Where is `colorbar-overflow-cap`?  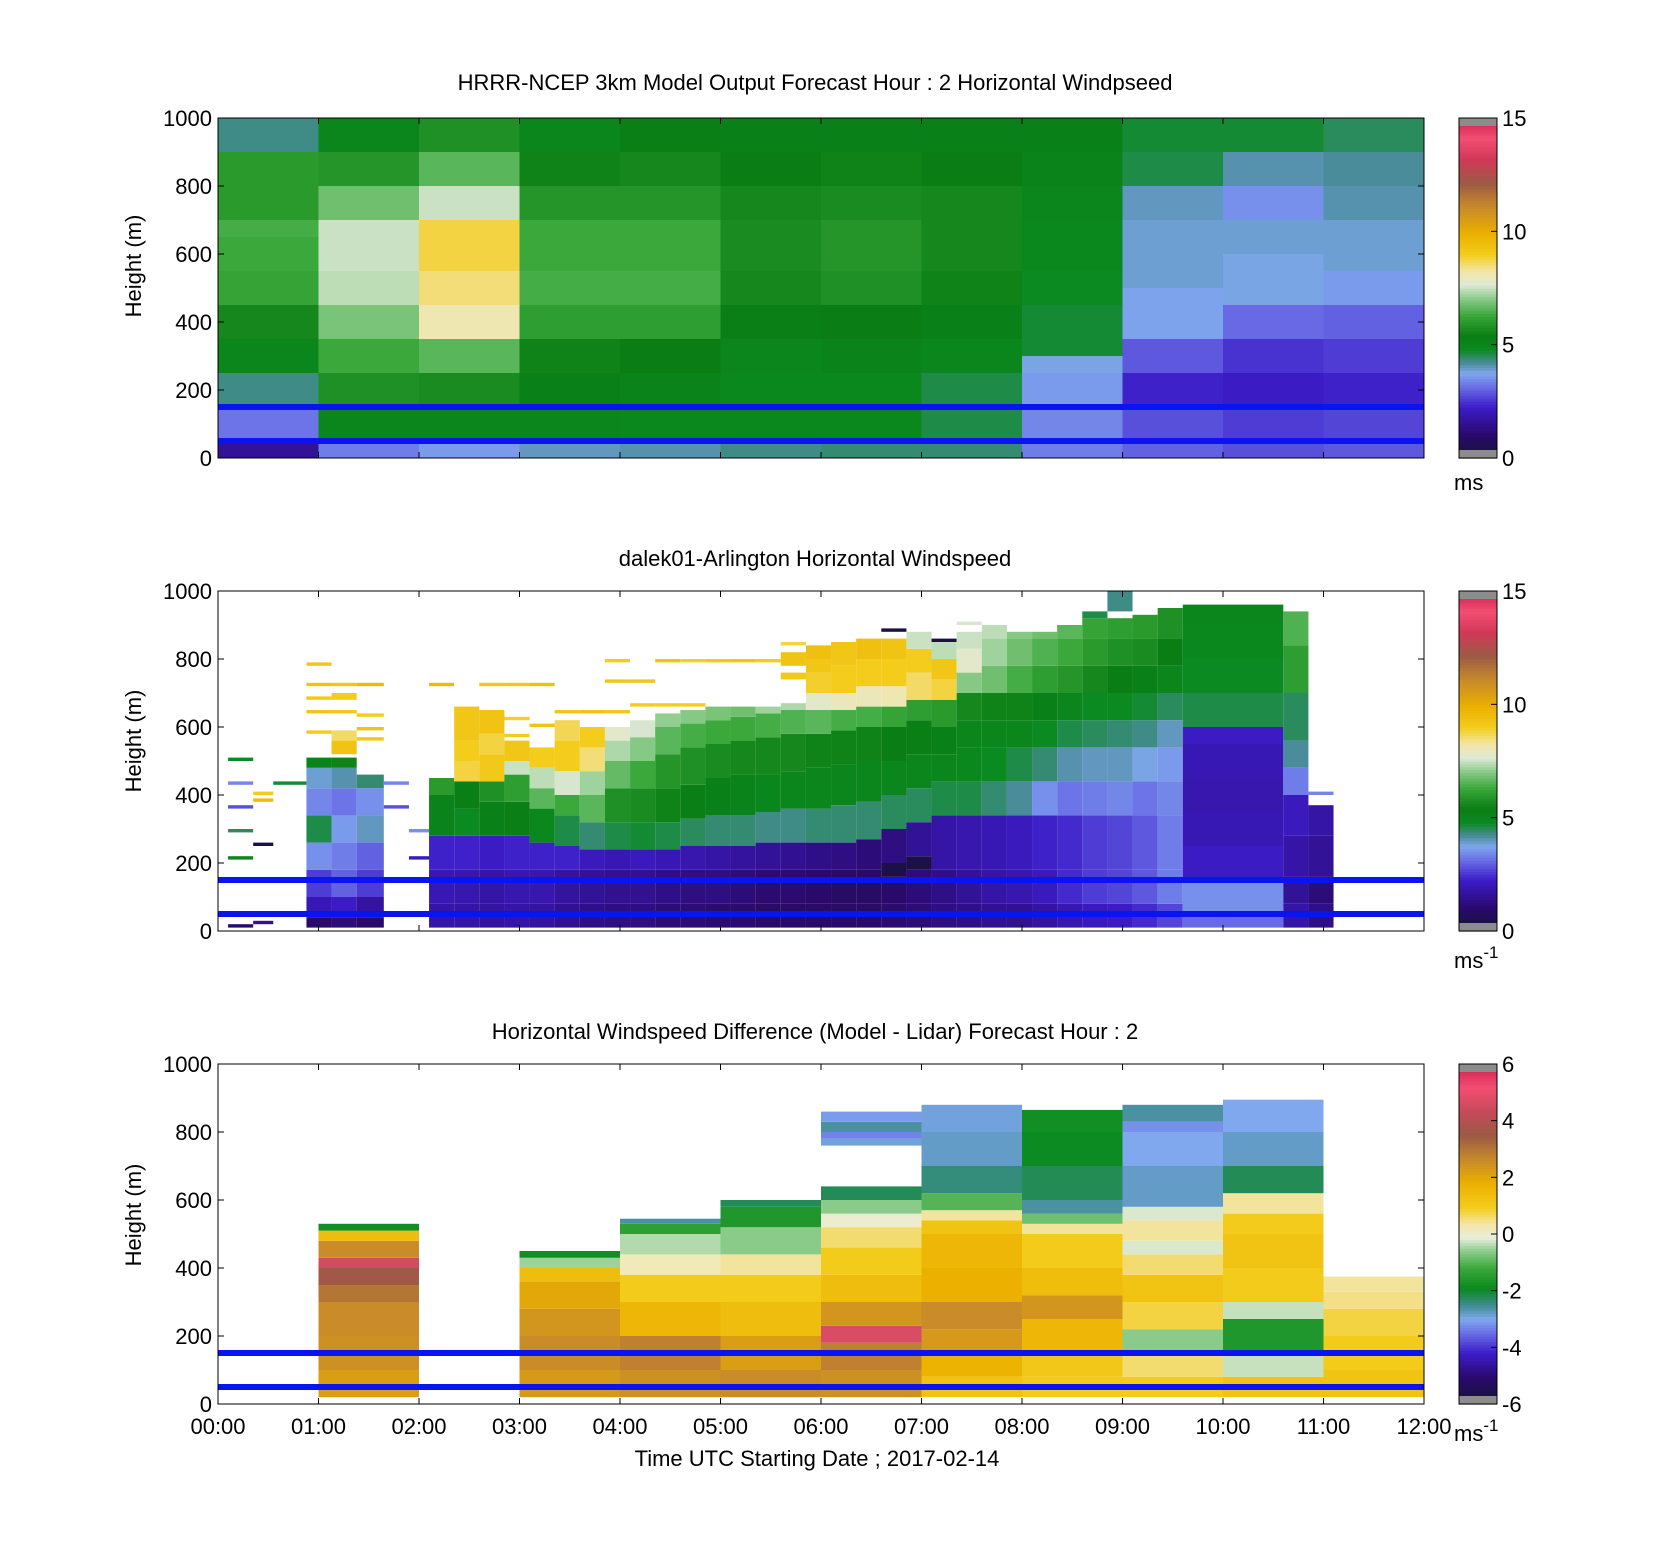 colorbar-overflow-cap is located at coordinates (1478, 122).